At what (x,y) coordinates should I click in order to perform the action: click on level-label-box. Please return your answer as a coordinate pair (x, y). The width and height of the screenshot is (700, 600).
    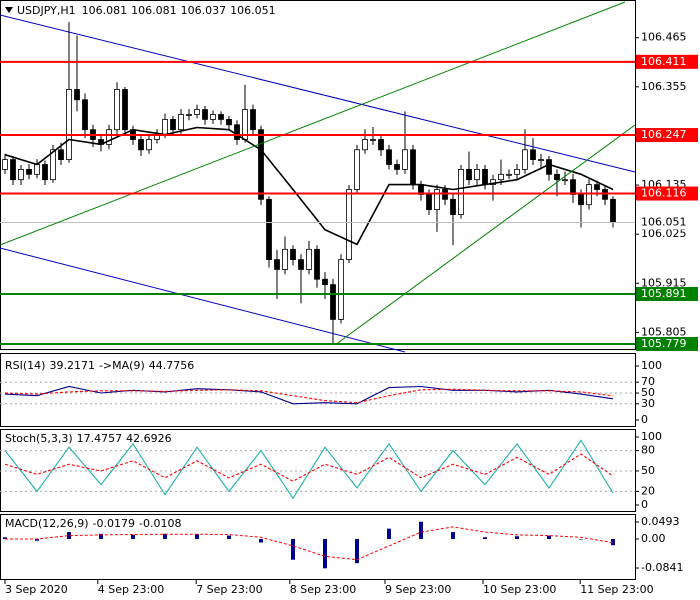
    Looking at the image, I should click on (667, 293).